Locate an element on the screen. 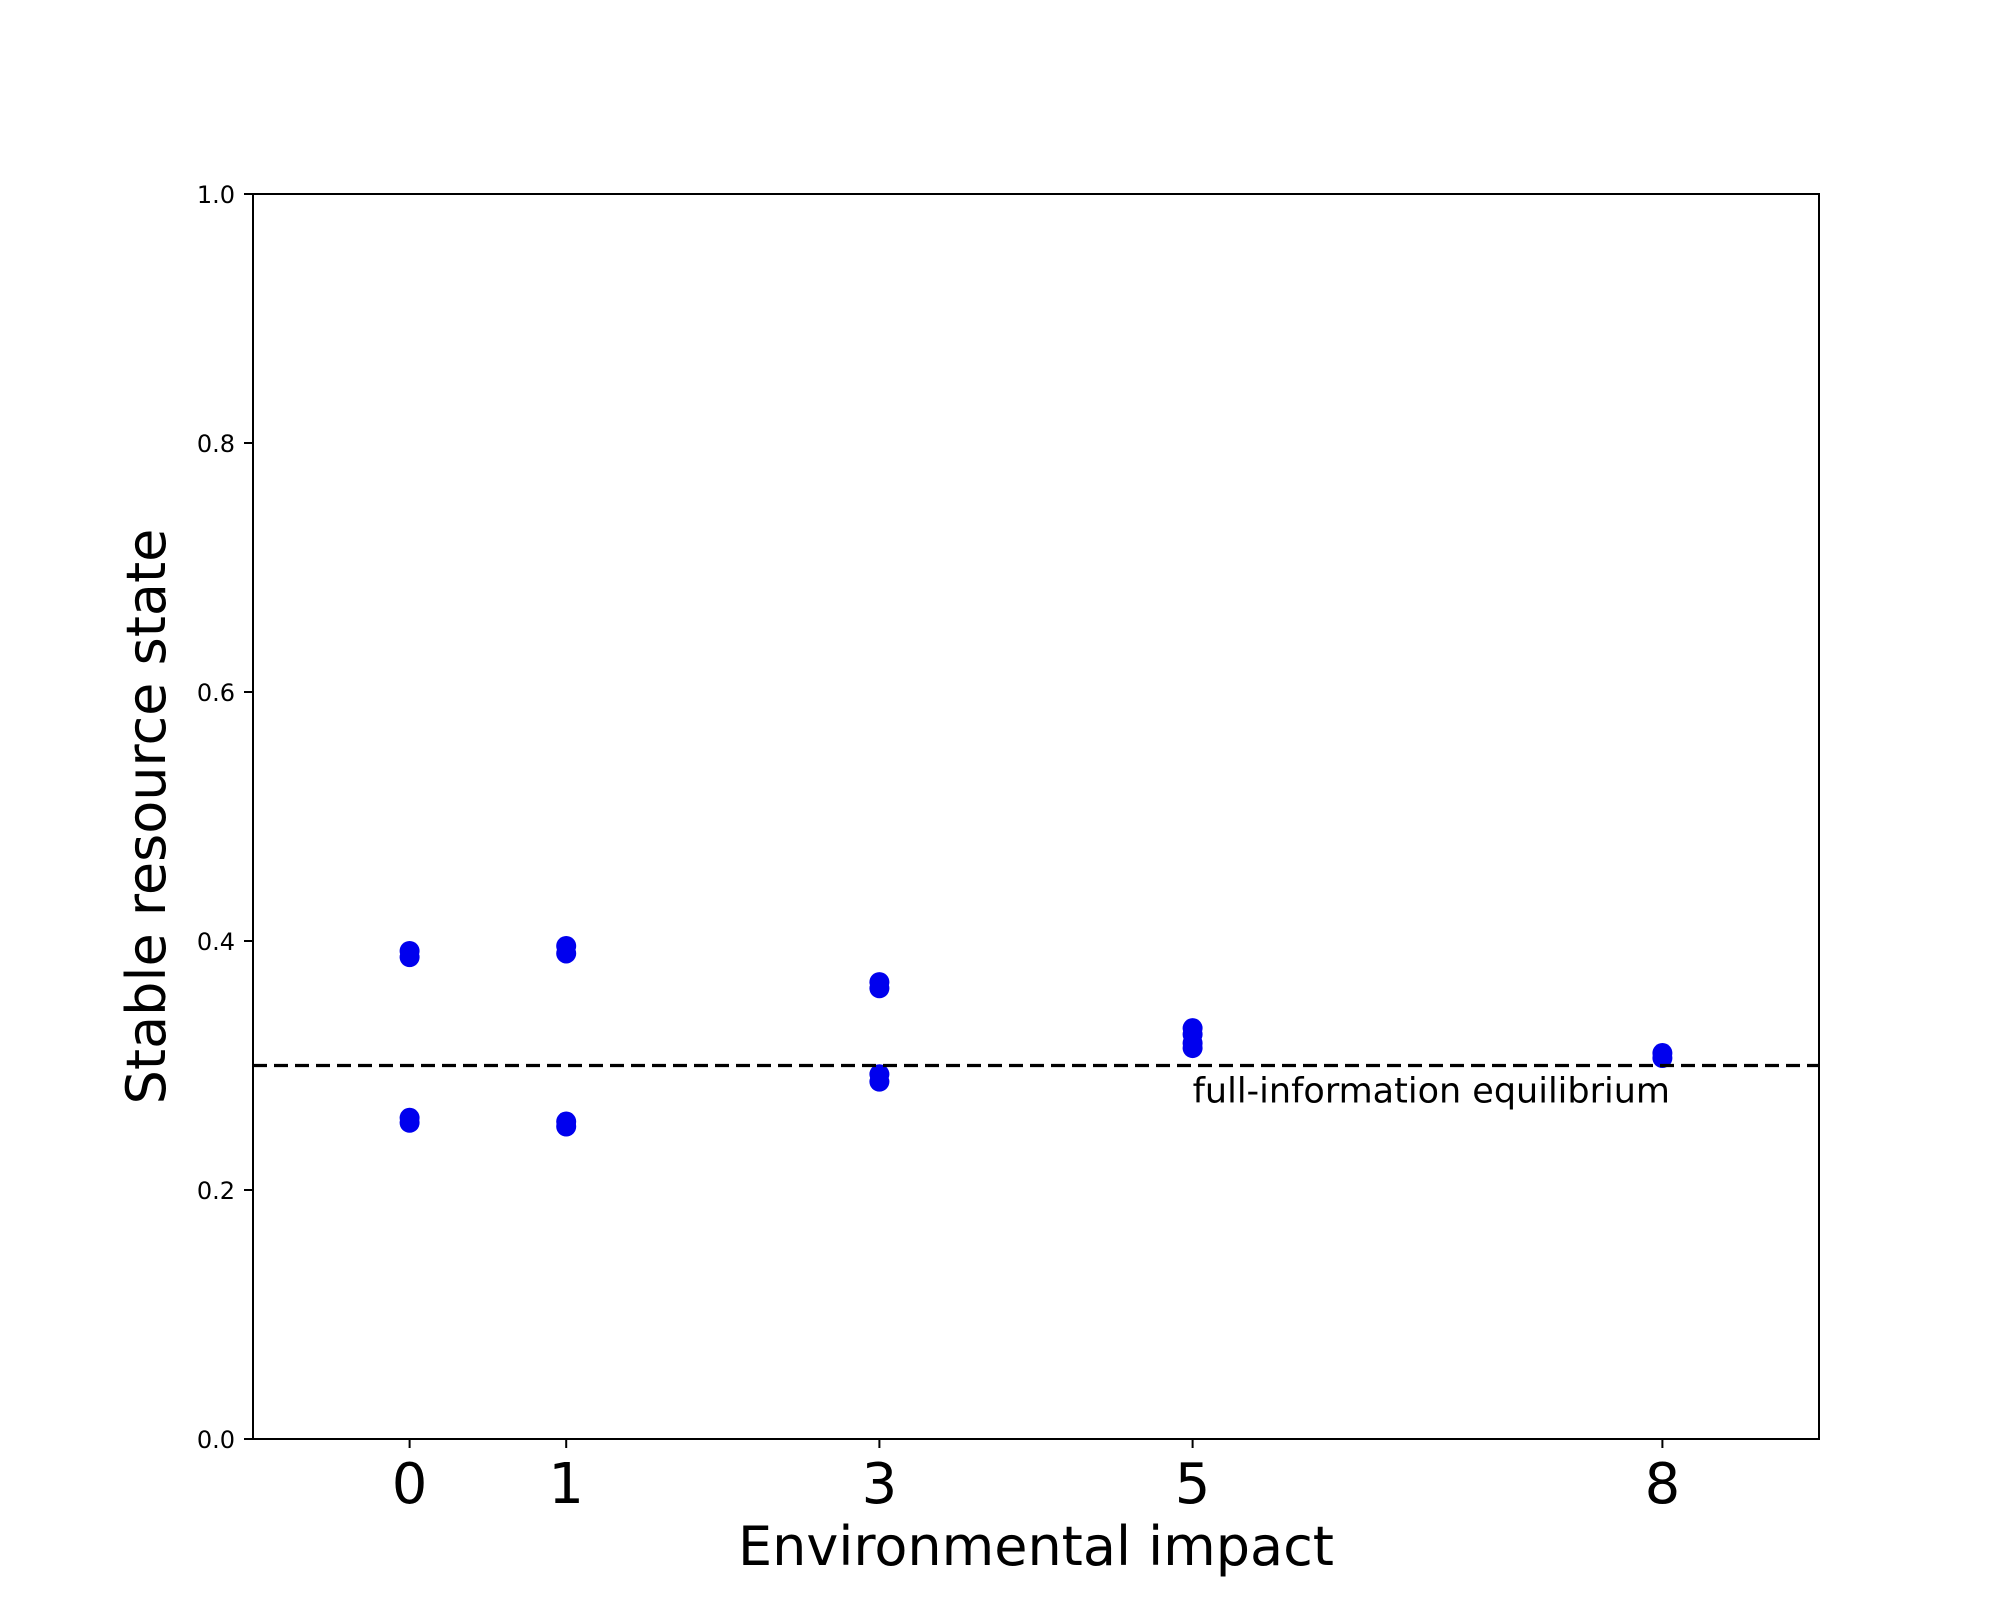 This screenshot has width=2000, height=1600. x-tick-label: 5 is located at coordinates (1193, 1484).